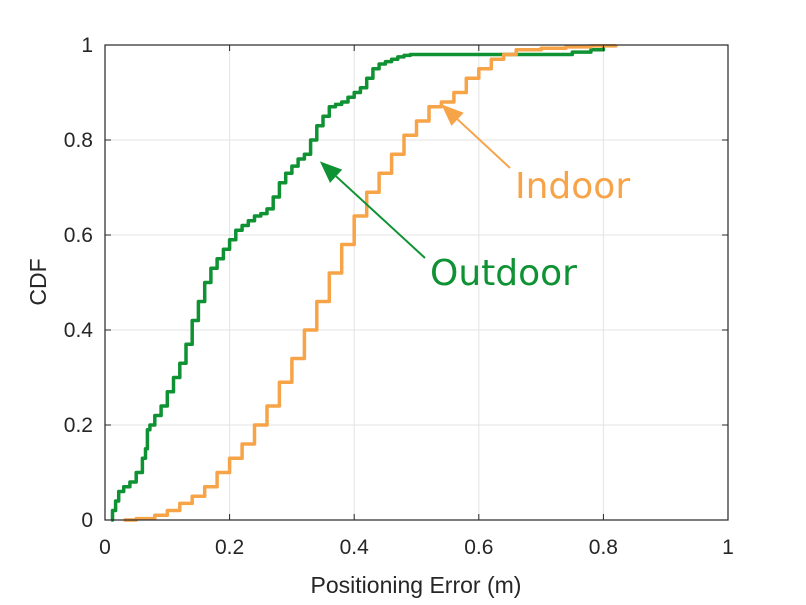 The height and width of the screenshot is (605, 806). Describe the element at coordinates (603, 547) in the screenshot. I see `x-tick-label: 0.8` at that location.